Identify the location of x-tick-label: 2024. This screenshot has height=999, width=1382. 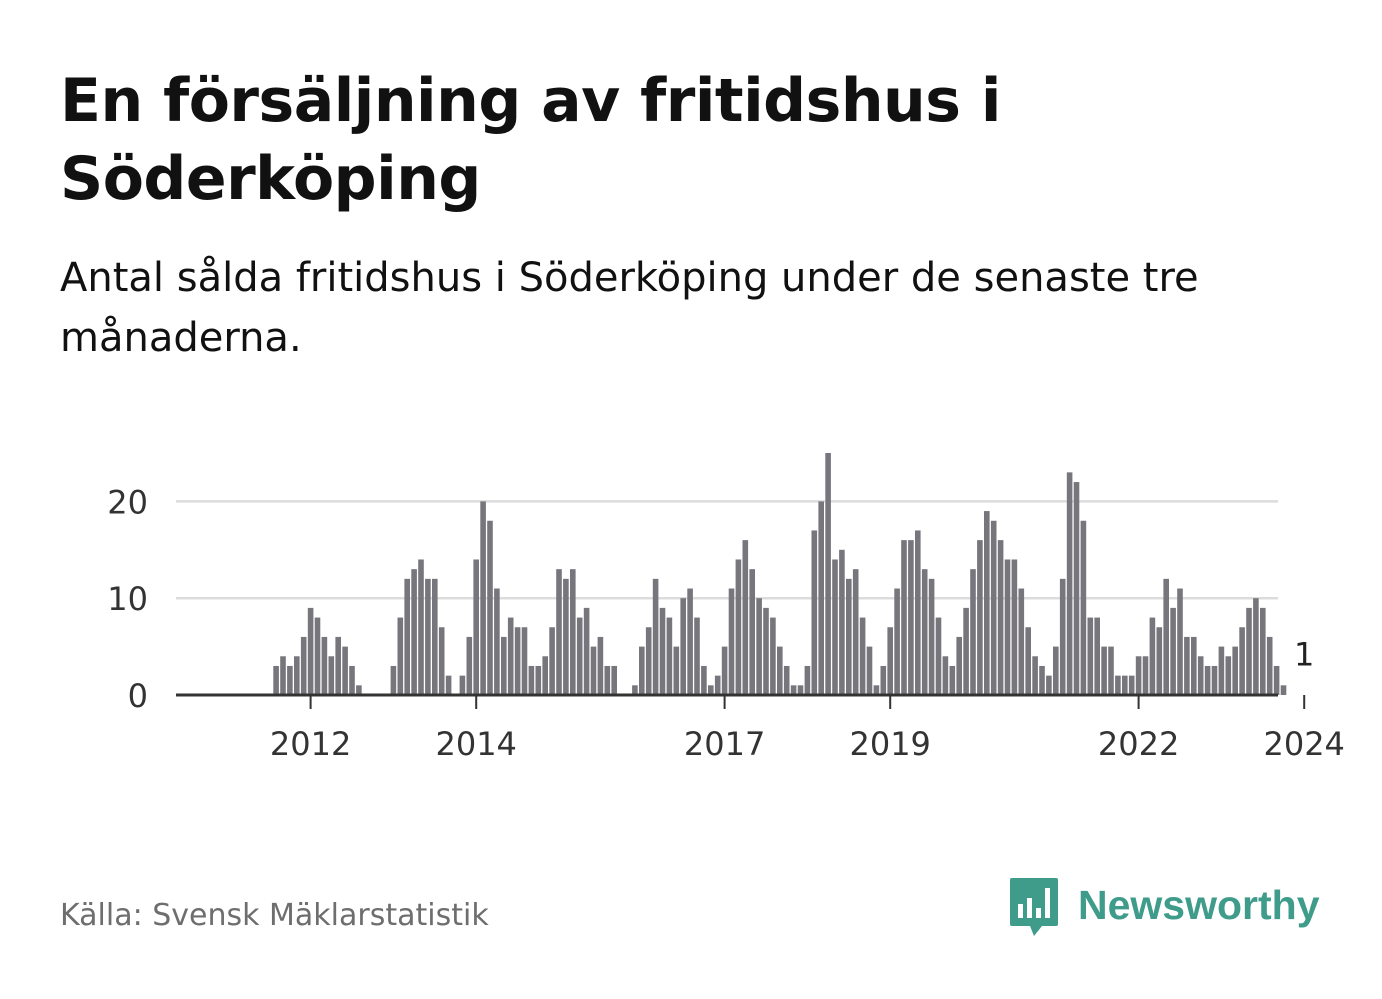
(1303, 744).